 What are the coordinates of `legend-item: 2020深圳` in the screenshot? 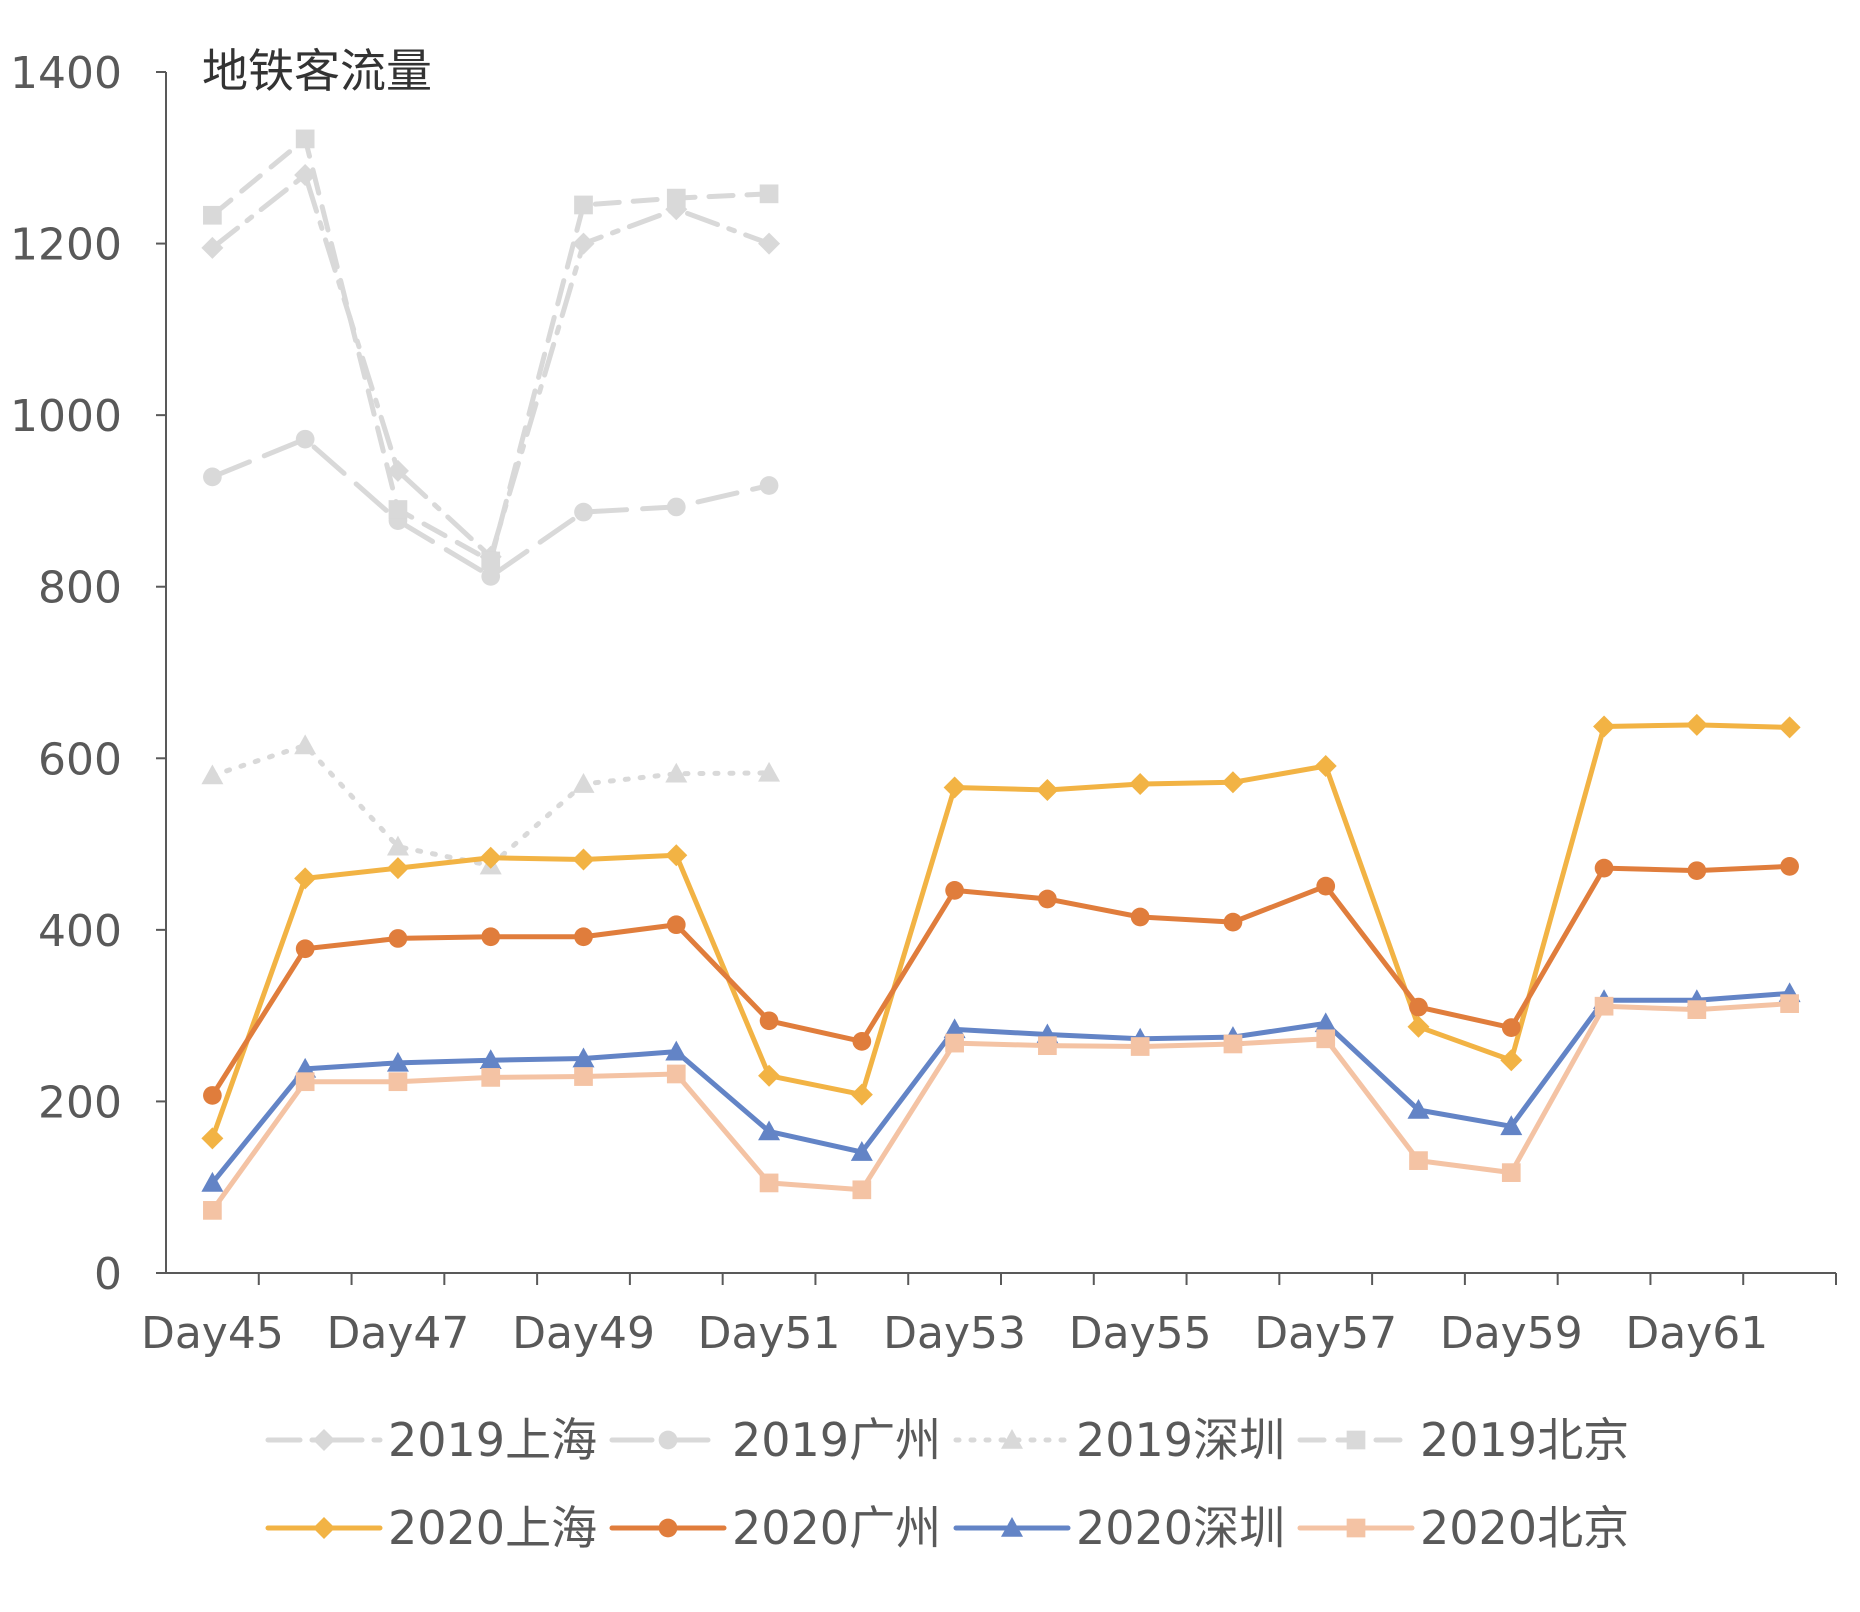 It's located at (1119, 1528).